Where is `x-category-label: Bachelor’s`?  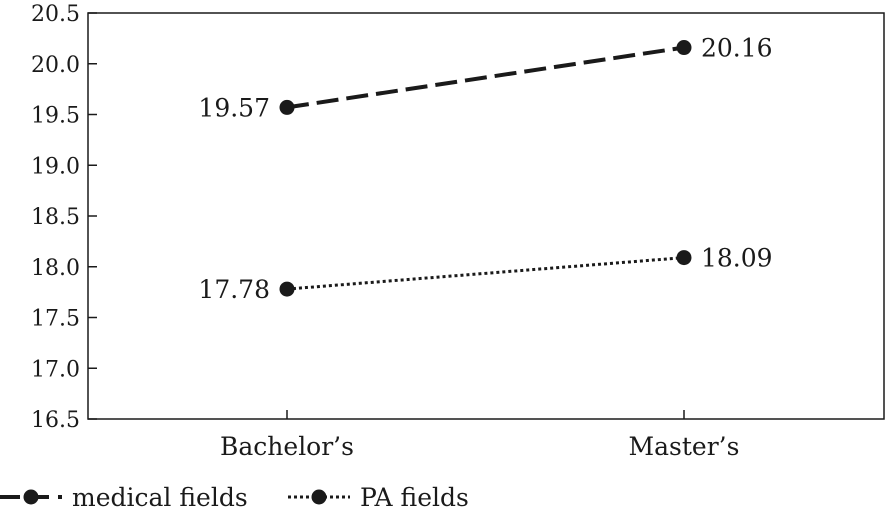
x-category-label: Bachelor’s is located at coordinates (287, 446).